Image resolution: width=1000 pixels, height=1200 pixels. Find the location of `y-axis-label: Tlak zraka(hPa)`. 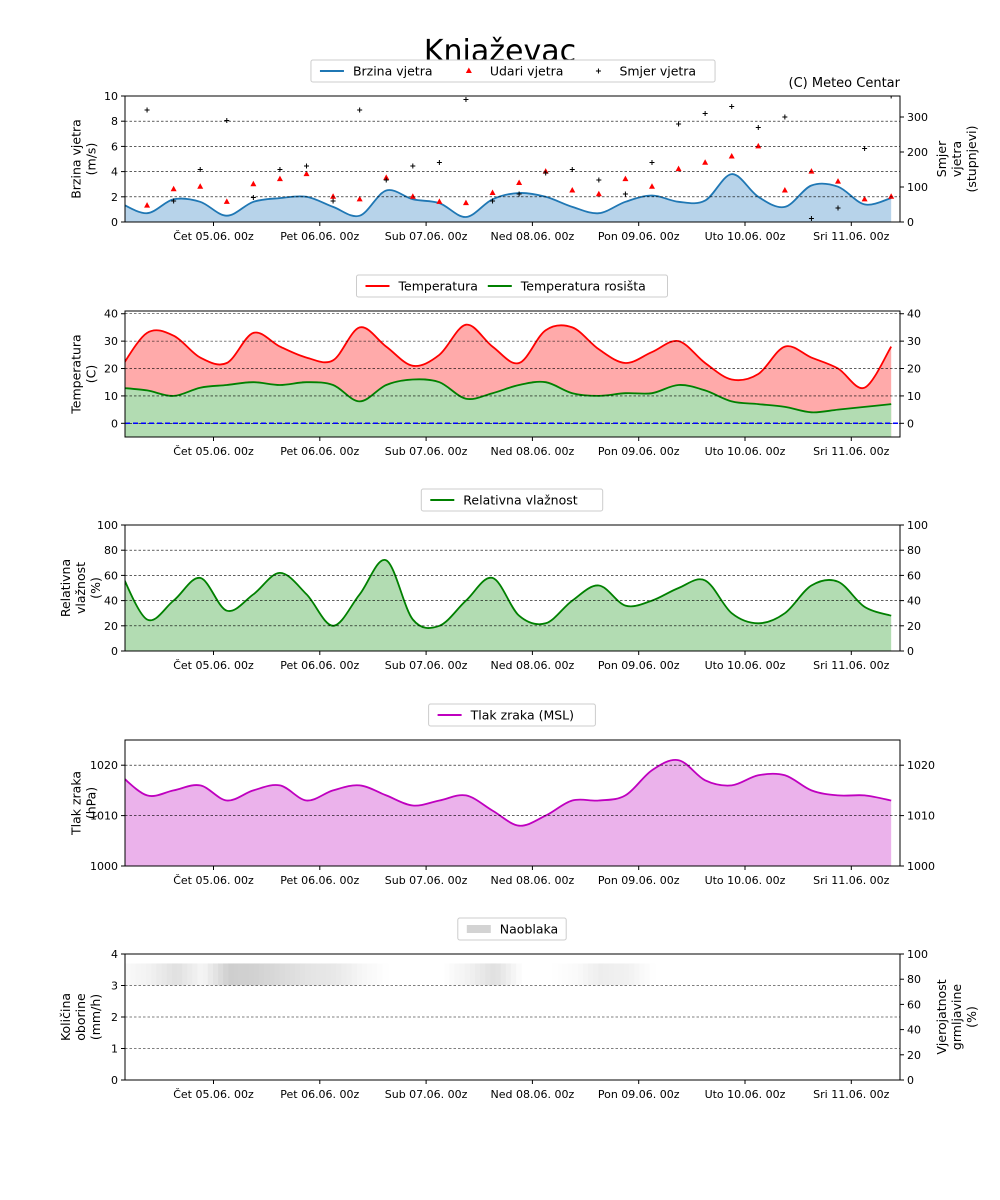

y-axis-label: Tlak zraka(hPa) is located at coordinates (84, 803).